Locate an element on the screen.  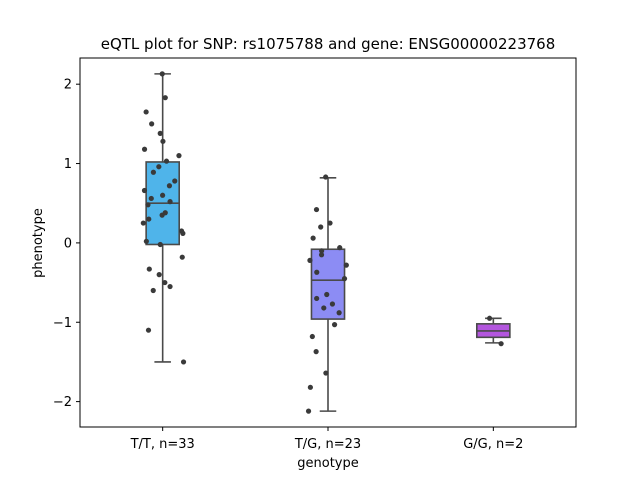
y-tick-label: 0 is located at coordinates (68, 243).